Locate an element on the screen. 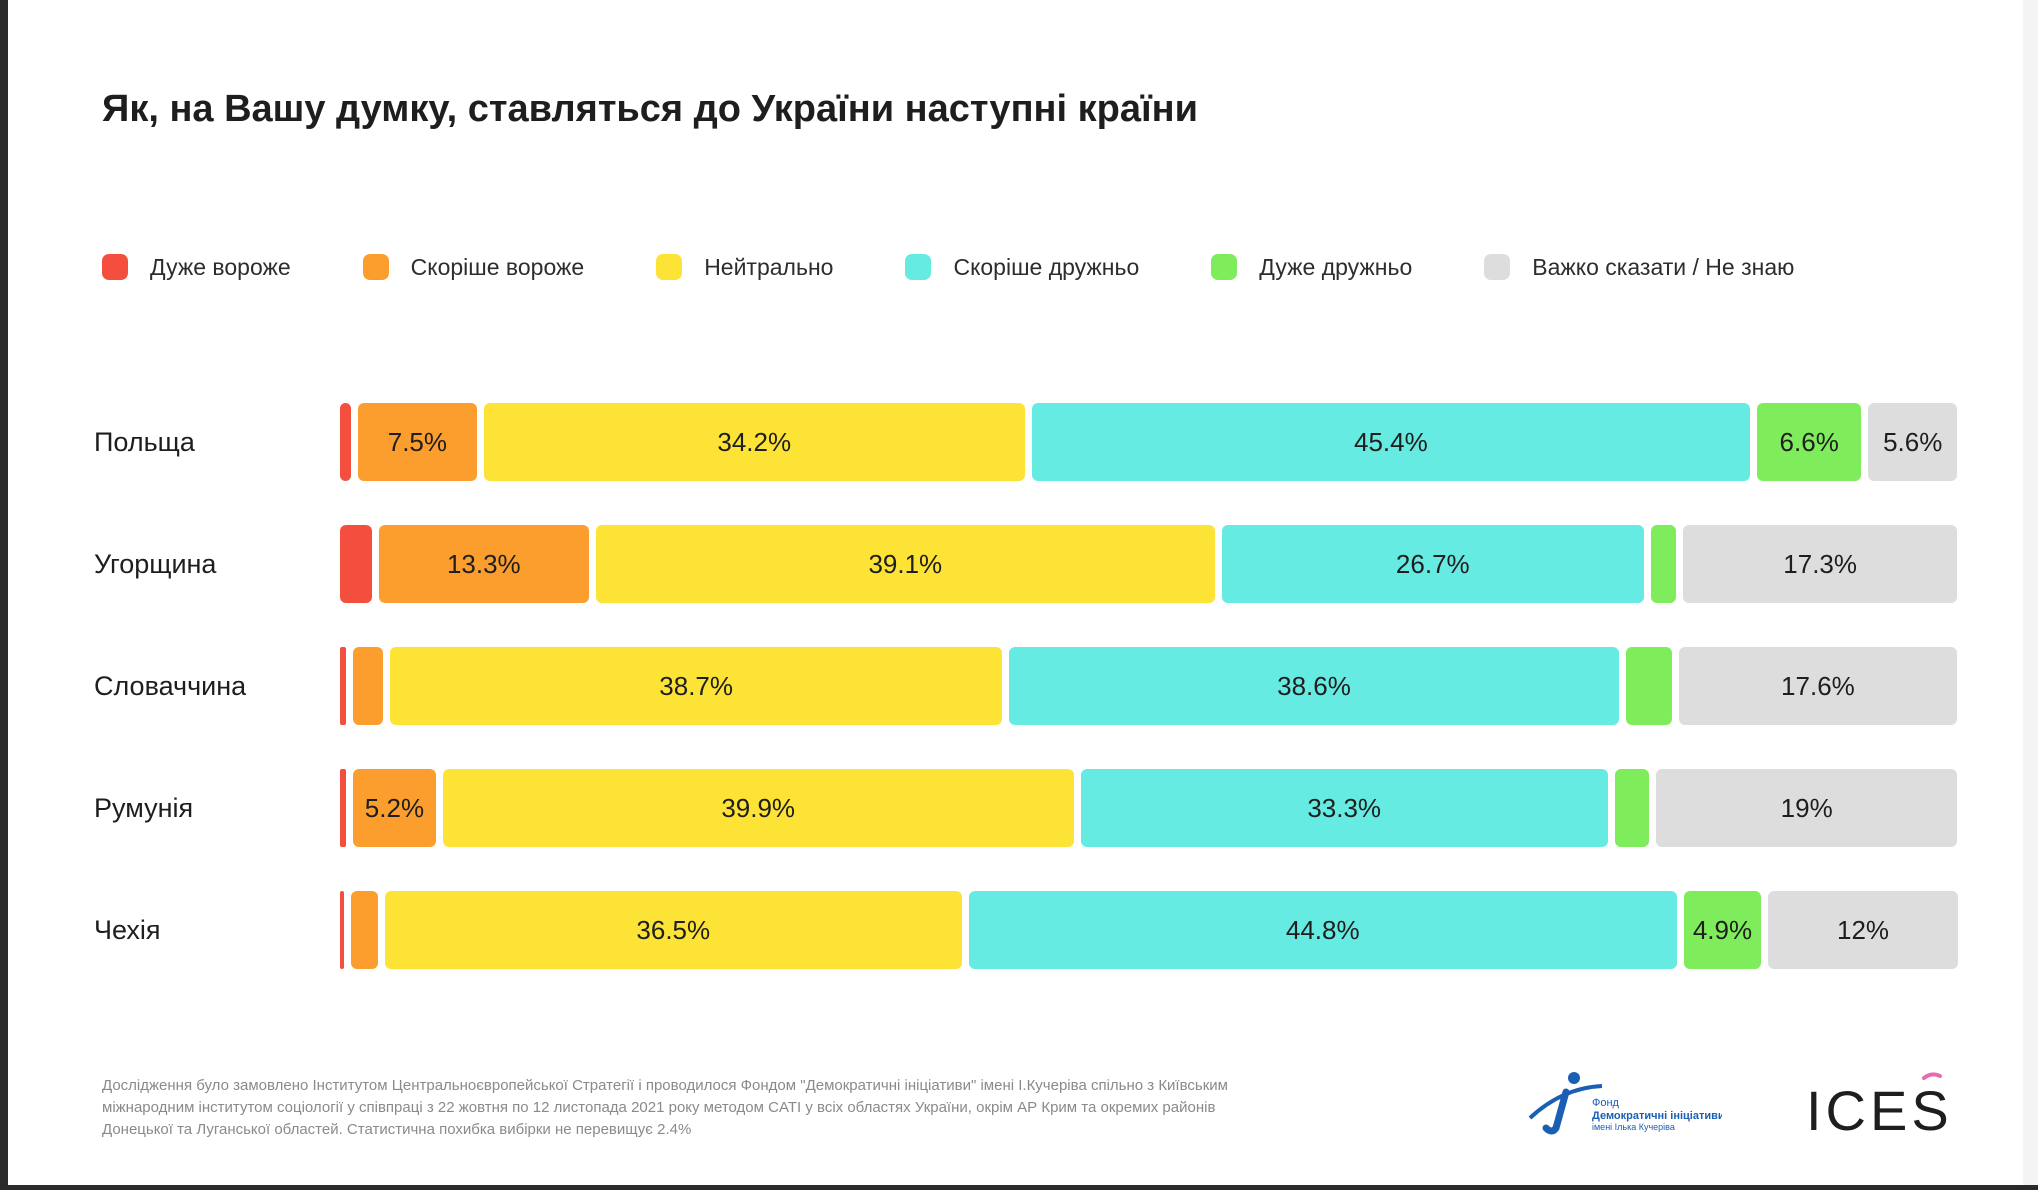 This screenshot has width=2038, height=1190. data-label: 36.5% is located at coordinates (673, 929).